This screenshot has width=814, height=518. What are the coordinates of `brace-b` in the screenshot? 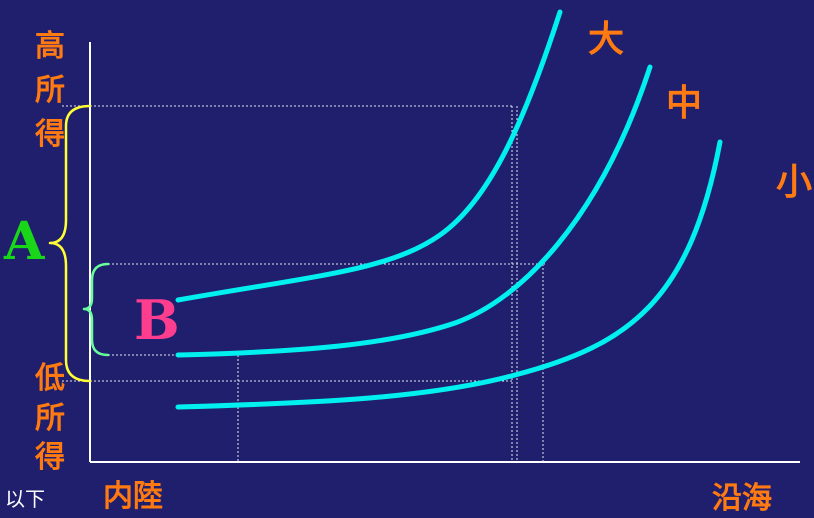 It's located at (96, 309).